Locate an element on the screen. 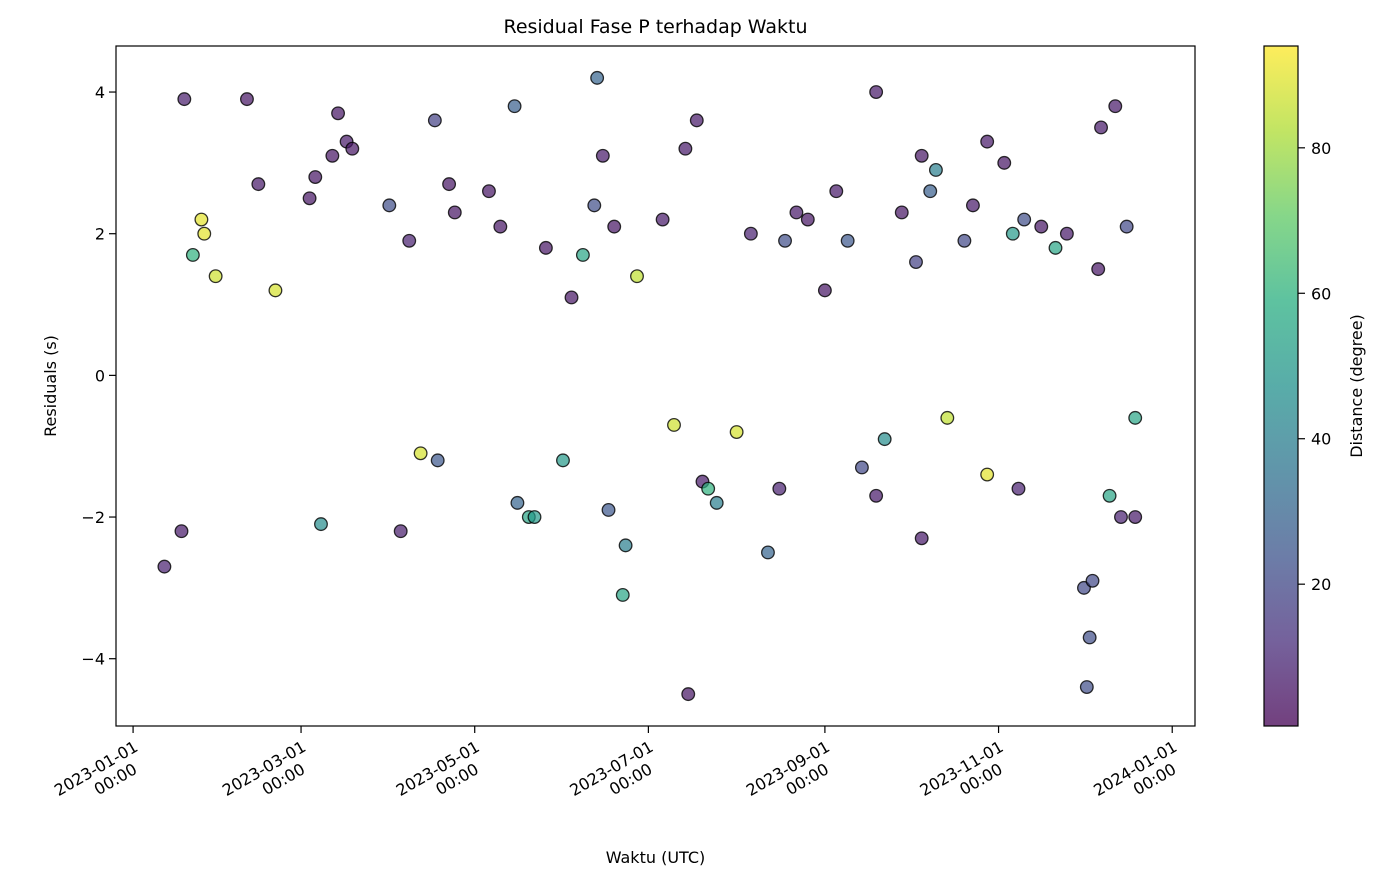 The height and width of the screenshot is (883, 1381). y-tick-label: 0 is located at coordinates (100, 375).